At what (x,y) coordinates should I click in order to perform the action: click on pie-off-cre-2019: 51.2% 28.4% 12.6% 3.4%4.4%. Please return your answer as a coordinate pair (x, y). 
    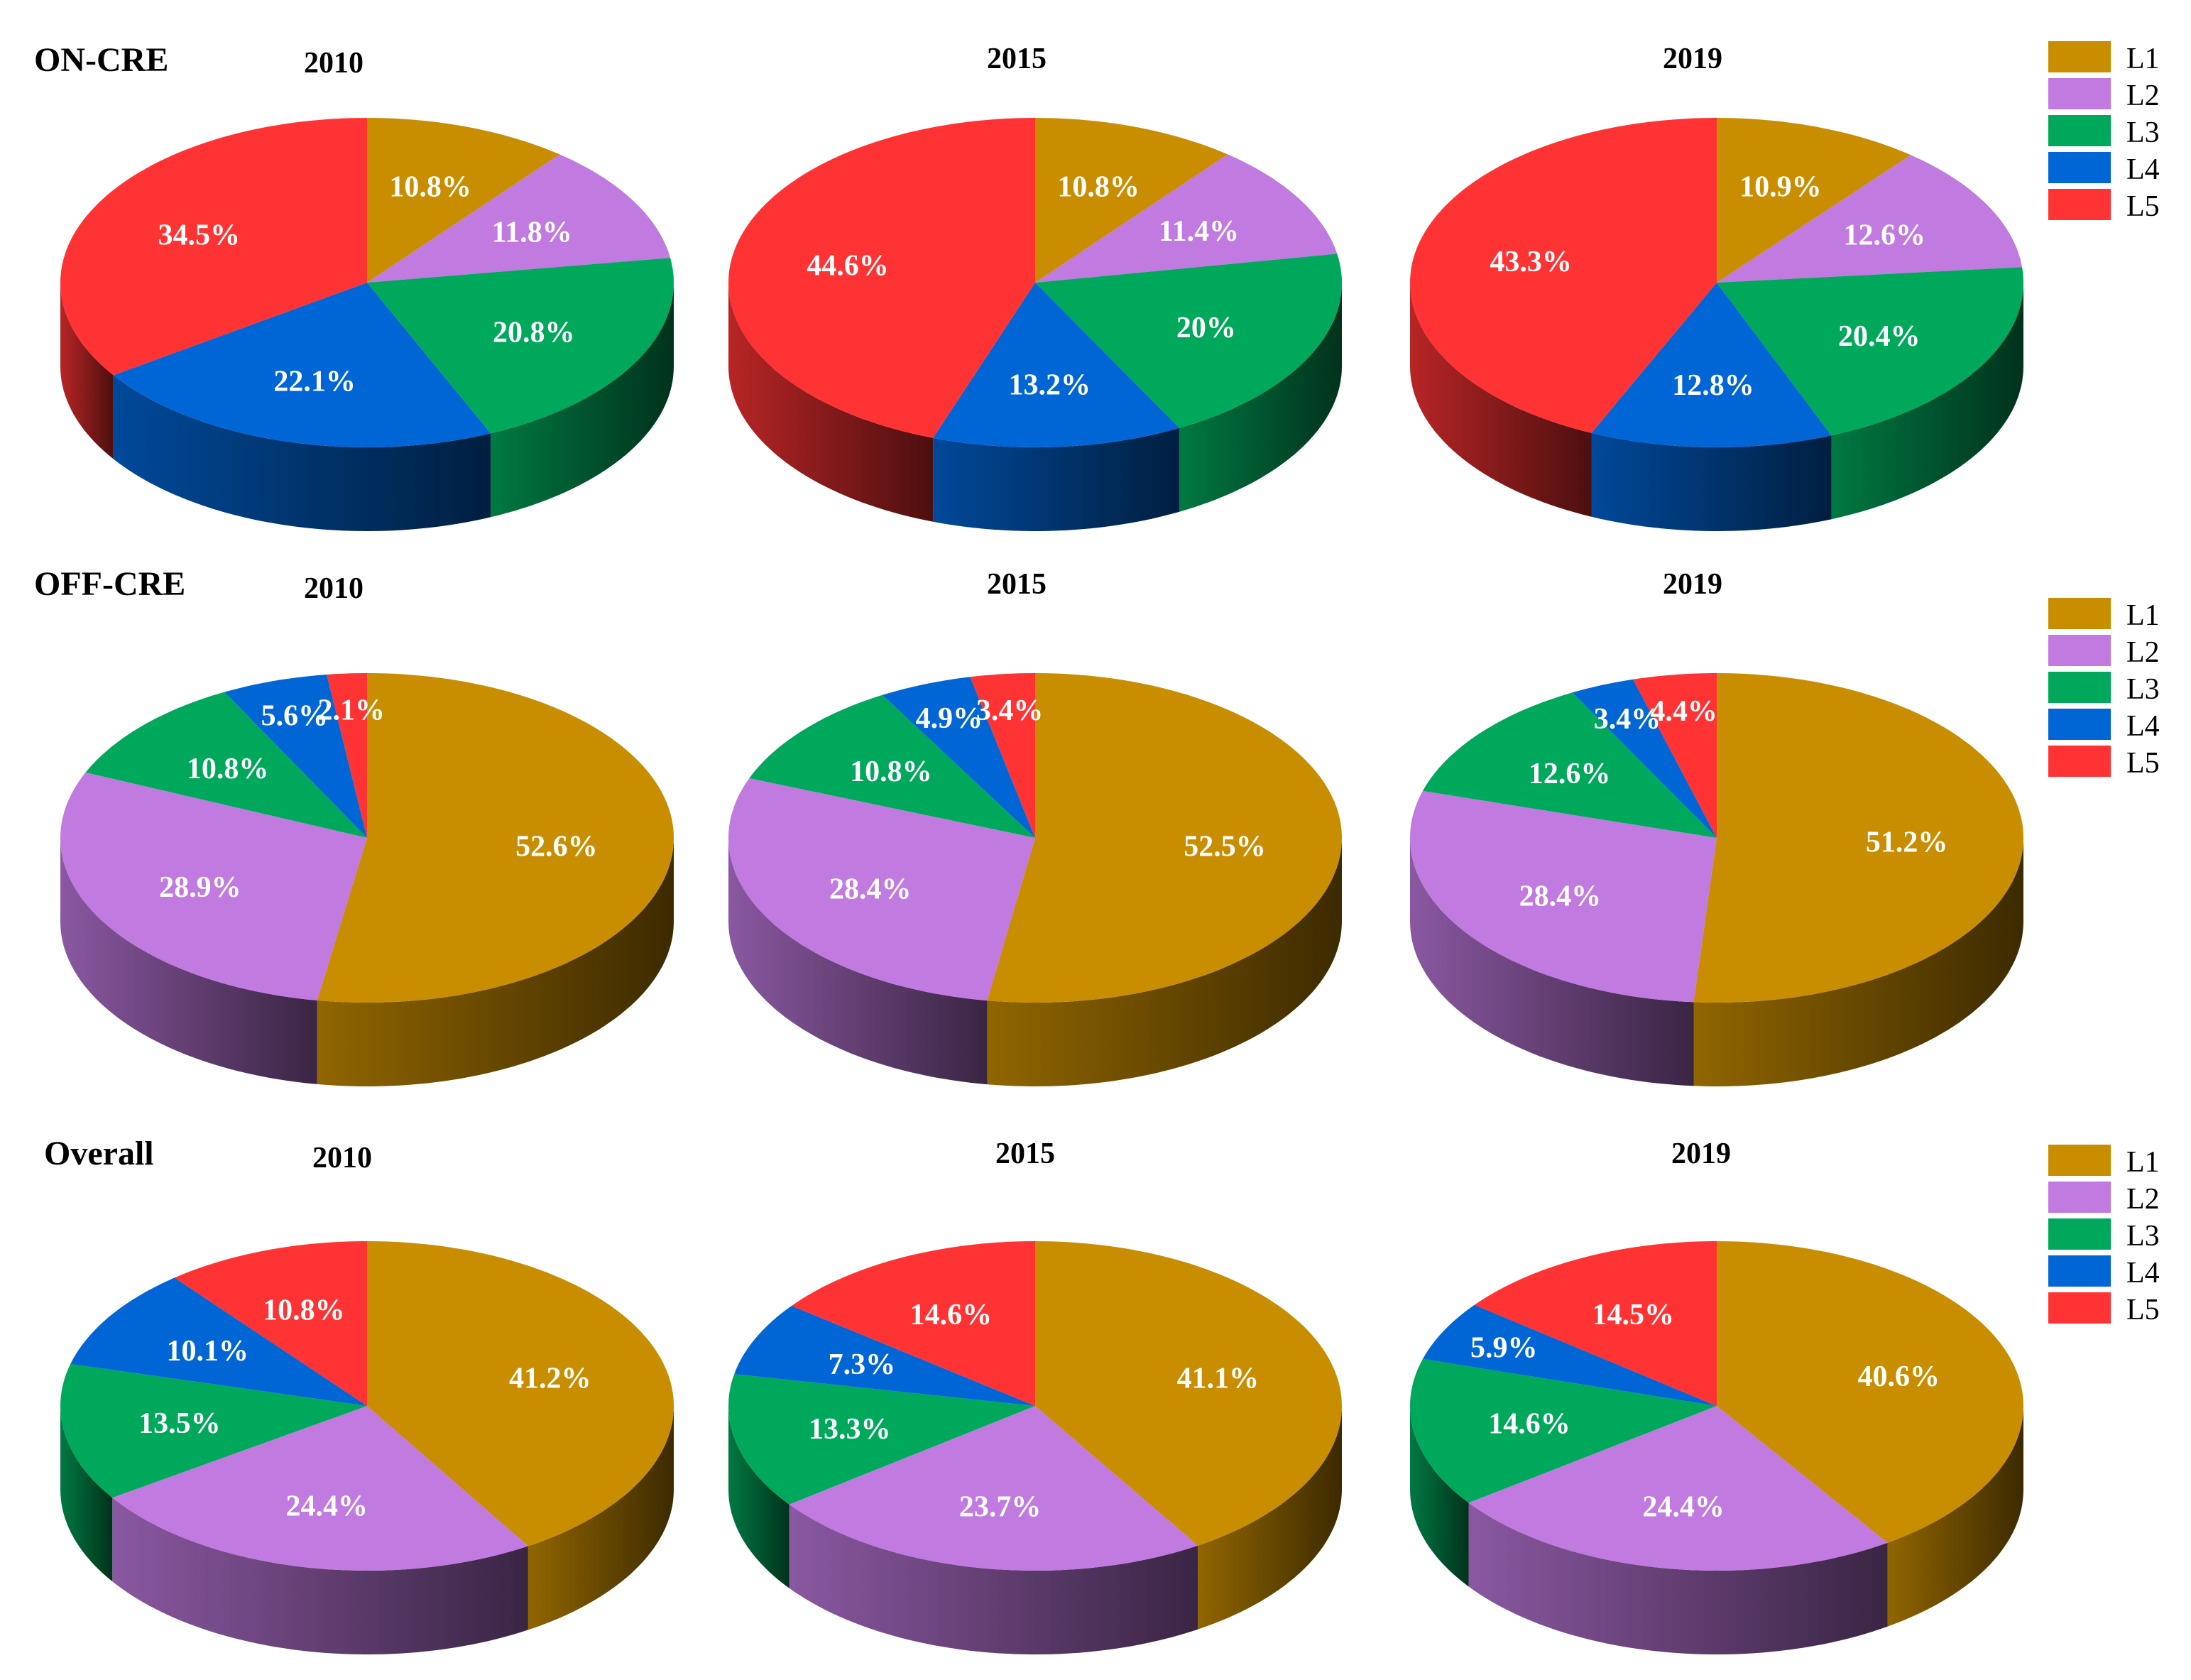
    Looking at the image, I should click on (1716, 880).